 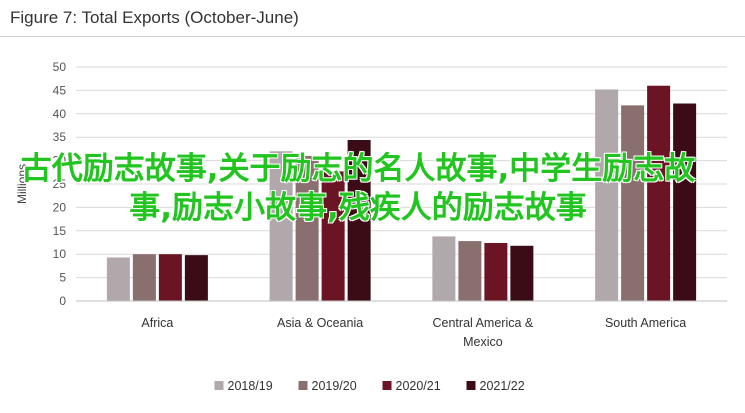 What do you see at coordinates (60, 231) in the screenshot?
I see `y-tick-label: 15` at bounding box center [60, 231].